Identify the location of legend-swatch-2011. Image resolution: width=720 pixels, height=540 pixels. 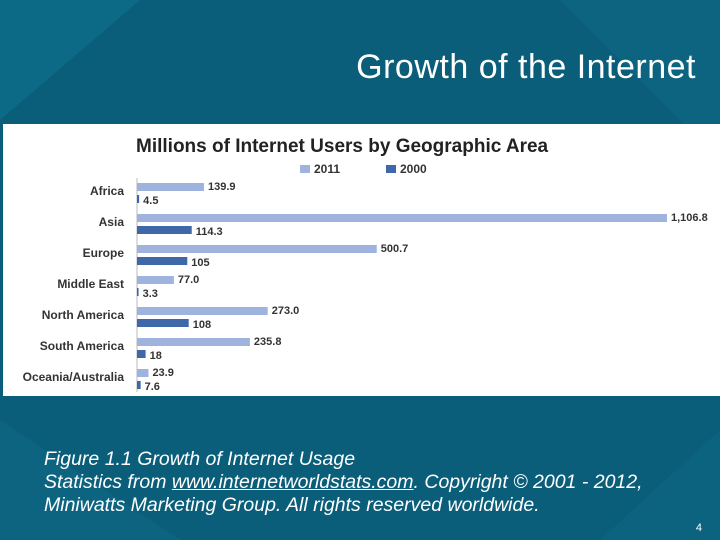
(305, 169).